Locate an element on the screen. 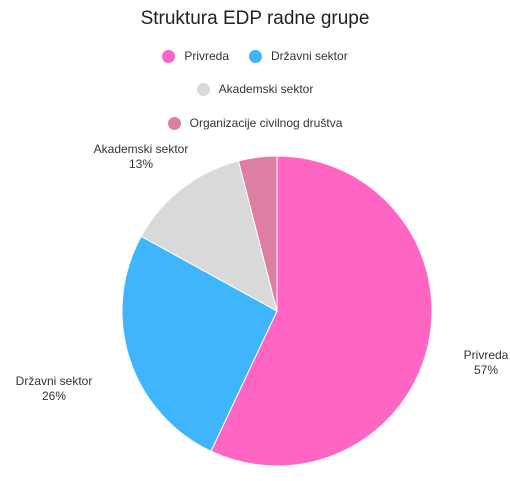  legend-label-akademski-sektor: Akademski sektor is located at coordinates (266, 89).